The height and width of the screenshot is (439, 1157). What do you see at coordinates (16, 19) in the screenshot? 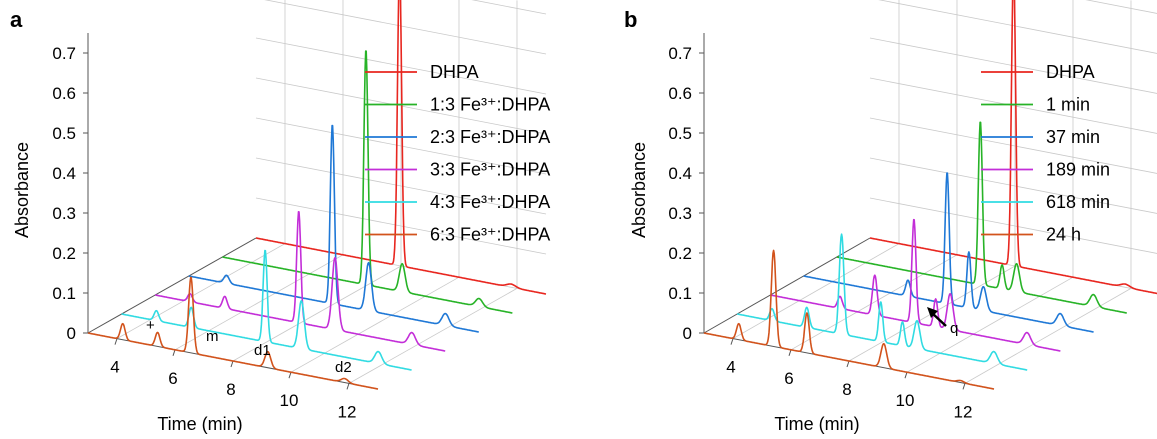
I see `panel-letter-a: a` at bounding box center [16, 19].